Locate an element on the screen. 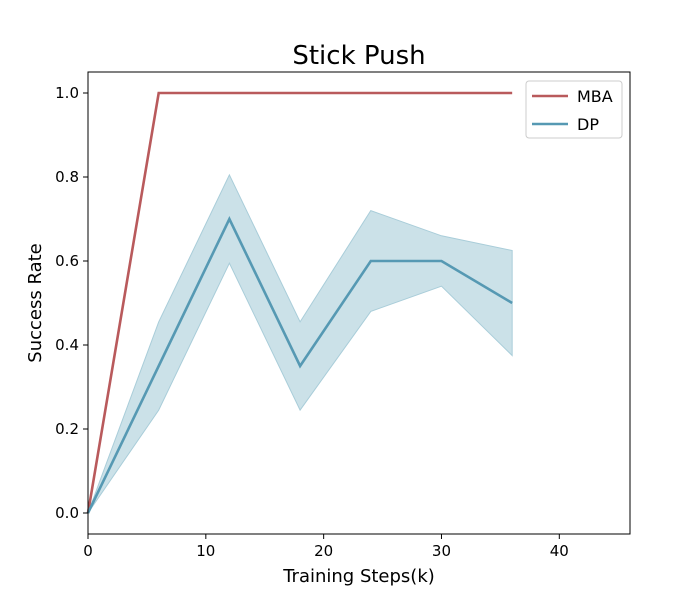 This screenshot has width=700, height=600. y-axis-label: Success Rate is located at coordinates (35, 302).